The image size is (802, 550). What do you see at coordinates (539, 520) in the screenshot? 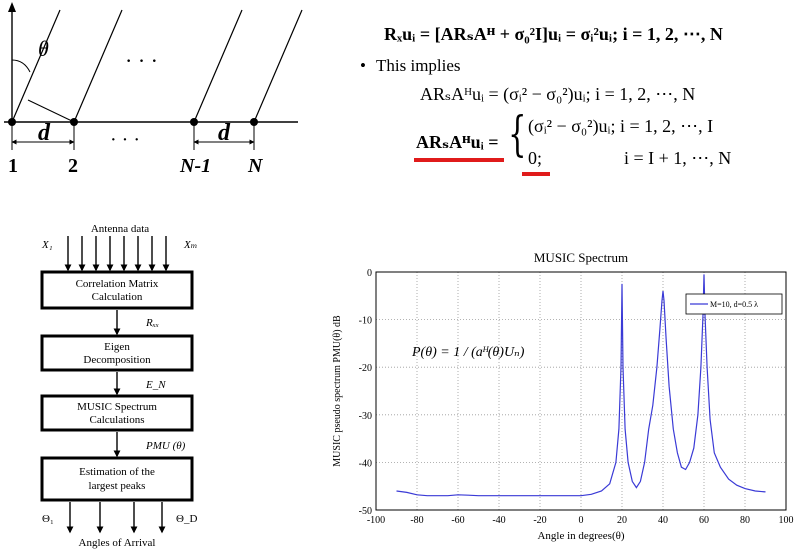
I see `x-tick-label: -20` at bounding box center [539, 520].